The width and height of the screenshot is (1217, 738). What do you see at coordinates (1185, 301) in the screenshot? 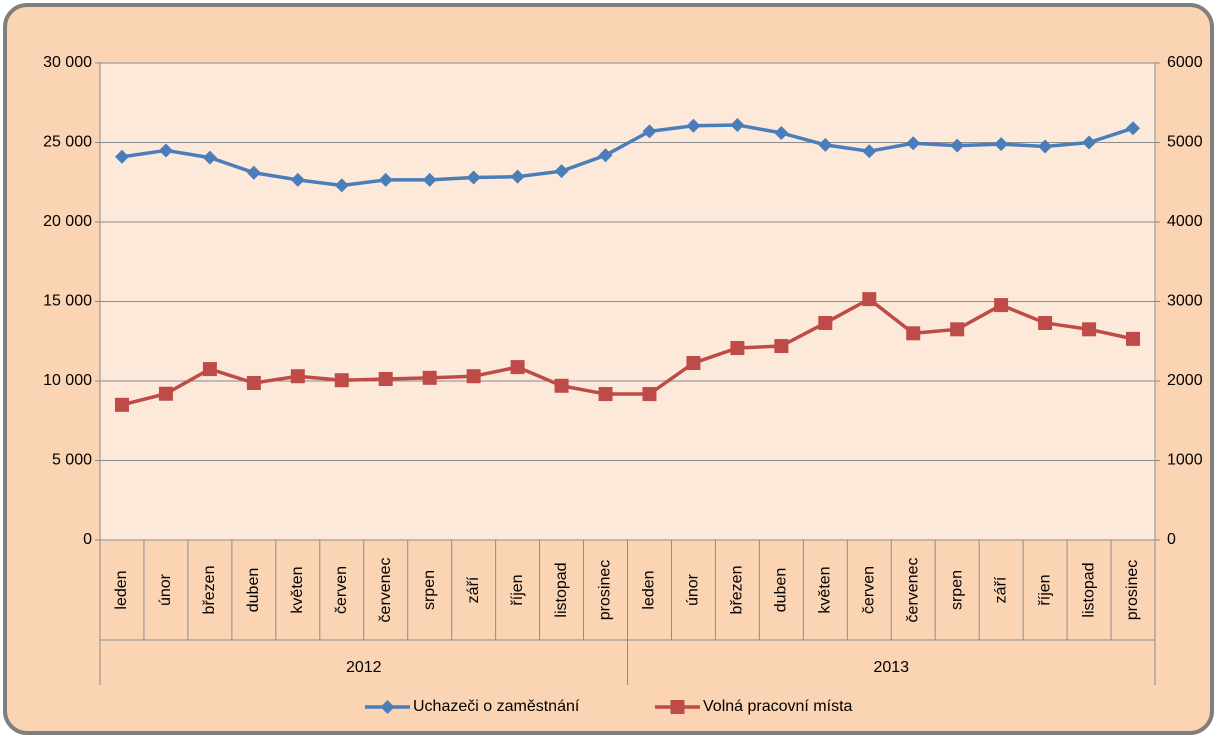
I see `y2-tick-label: 3000` at bounding box center [1185, 301].